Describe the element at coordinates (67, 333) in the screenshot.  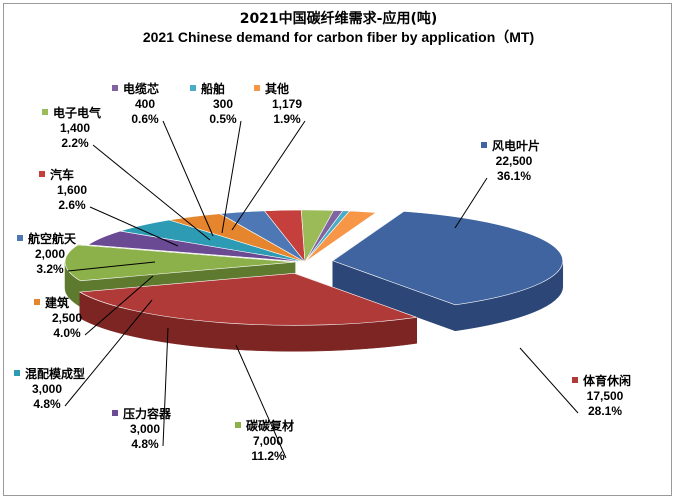
I see `slice-percent: 4.0%` at that location.